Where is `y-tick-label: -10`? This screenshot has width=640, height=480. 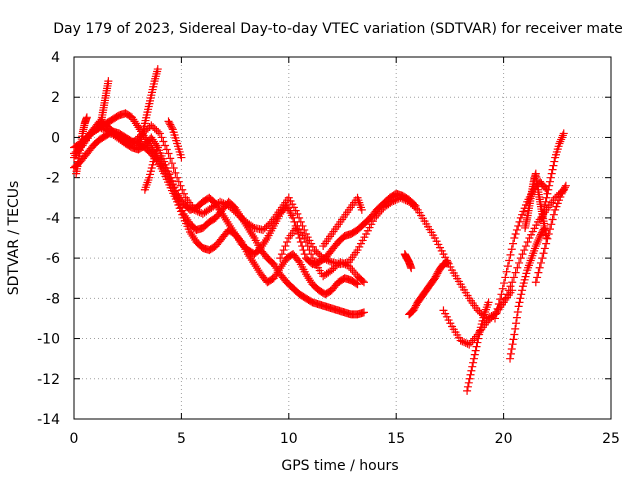
y-tick-label: -10 is located at coordinates (48, 340).